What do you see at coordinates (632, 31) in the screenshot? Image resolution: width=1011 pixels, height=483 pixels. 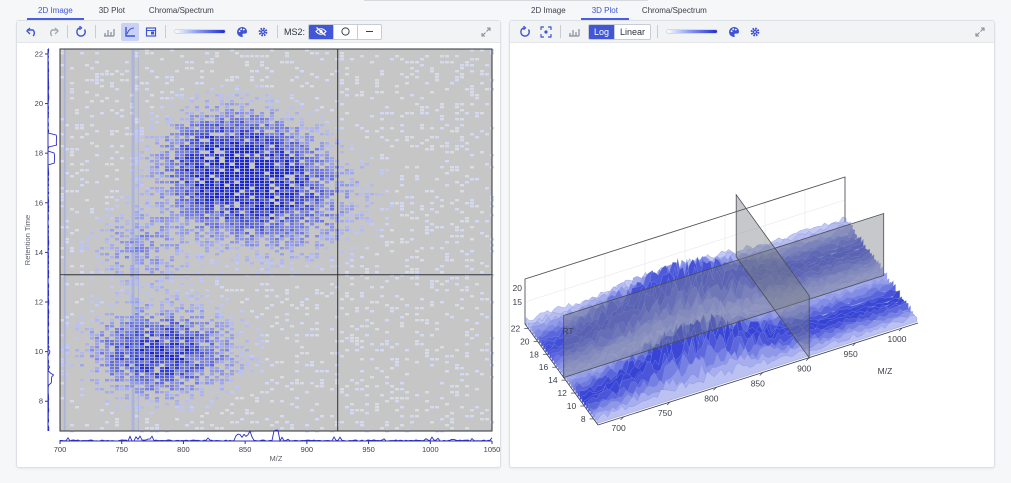 I see `linear-scale-button: Linear` at bounding box center [632, 31].